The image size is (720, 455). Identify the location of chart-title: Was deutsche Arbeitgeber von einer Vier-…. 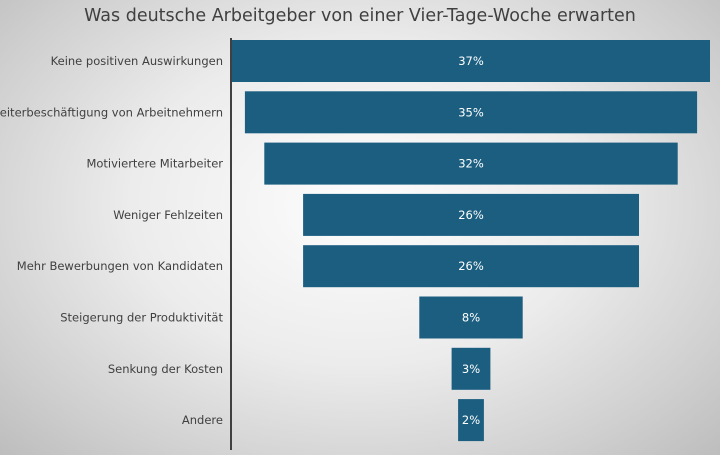
(360, 16).